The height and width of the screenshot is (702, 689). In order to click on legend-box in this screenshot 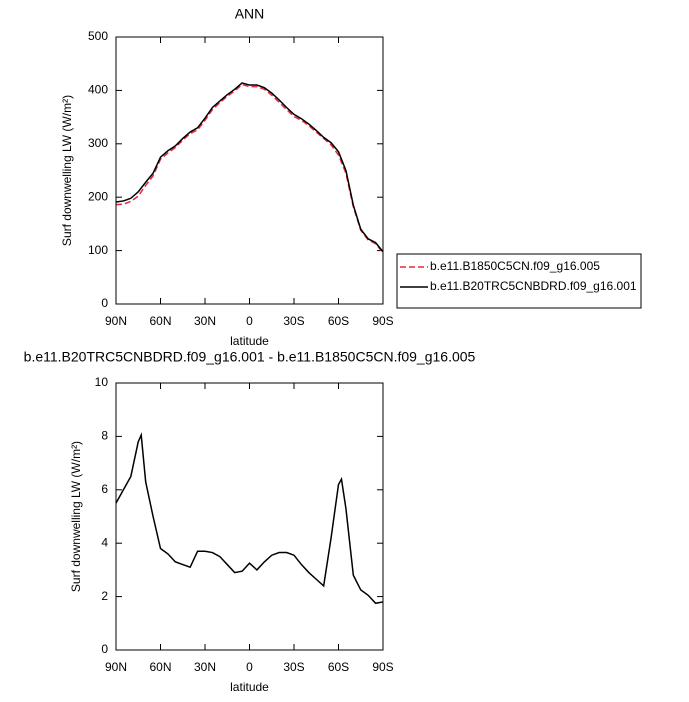, I will do `click(519, 281)`.